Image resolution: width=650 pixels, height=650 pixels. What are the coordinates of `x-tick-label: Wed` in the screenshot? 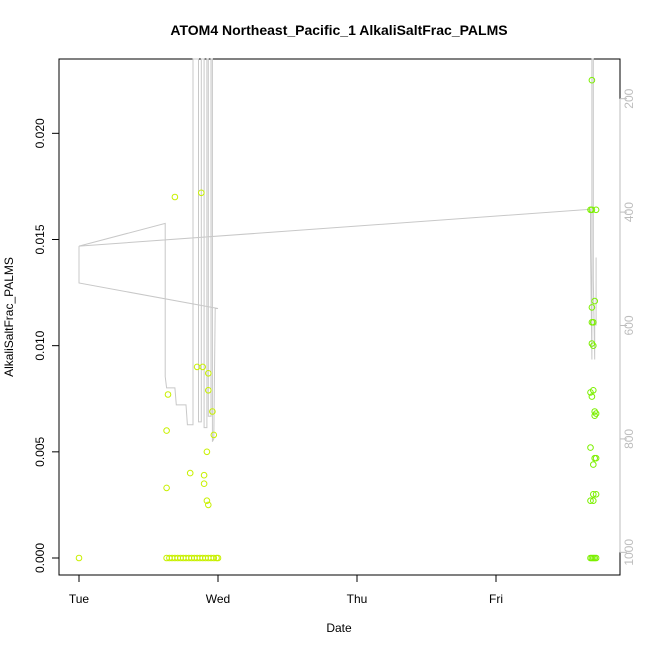 It's located at (218, 599).